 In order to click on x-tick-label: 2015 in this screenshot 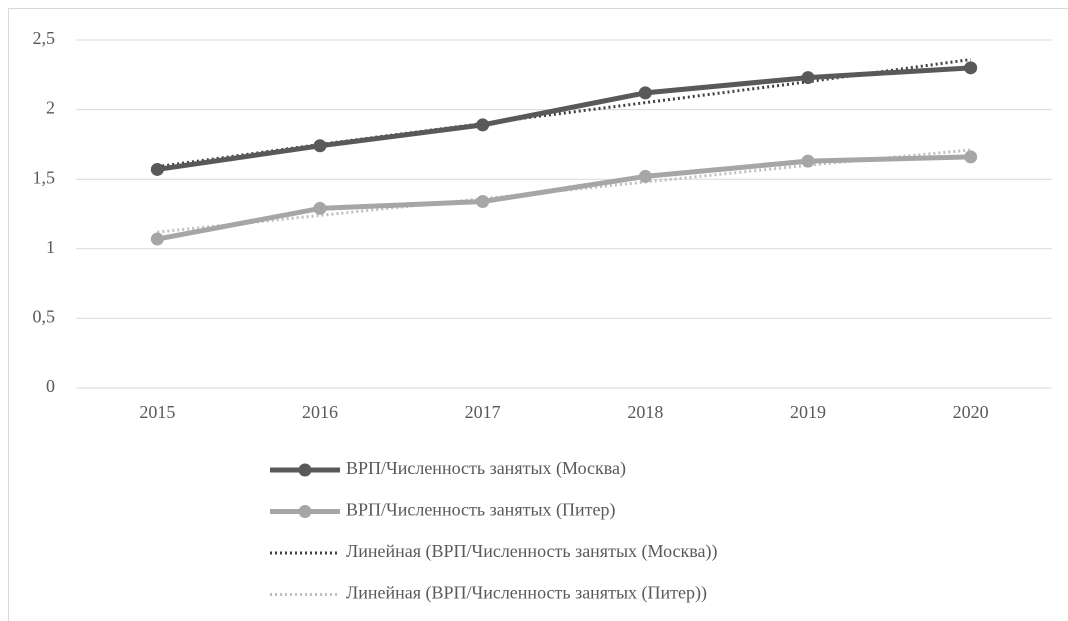, I will do `click(157, 412)`.